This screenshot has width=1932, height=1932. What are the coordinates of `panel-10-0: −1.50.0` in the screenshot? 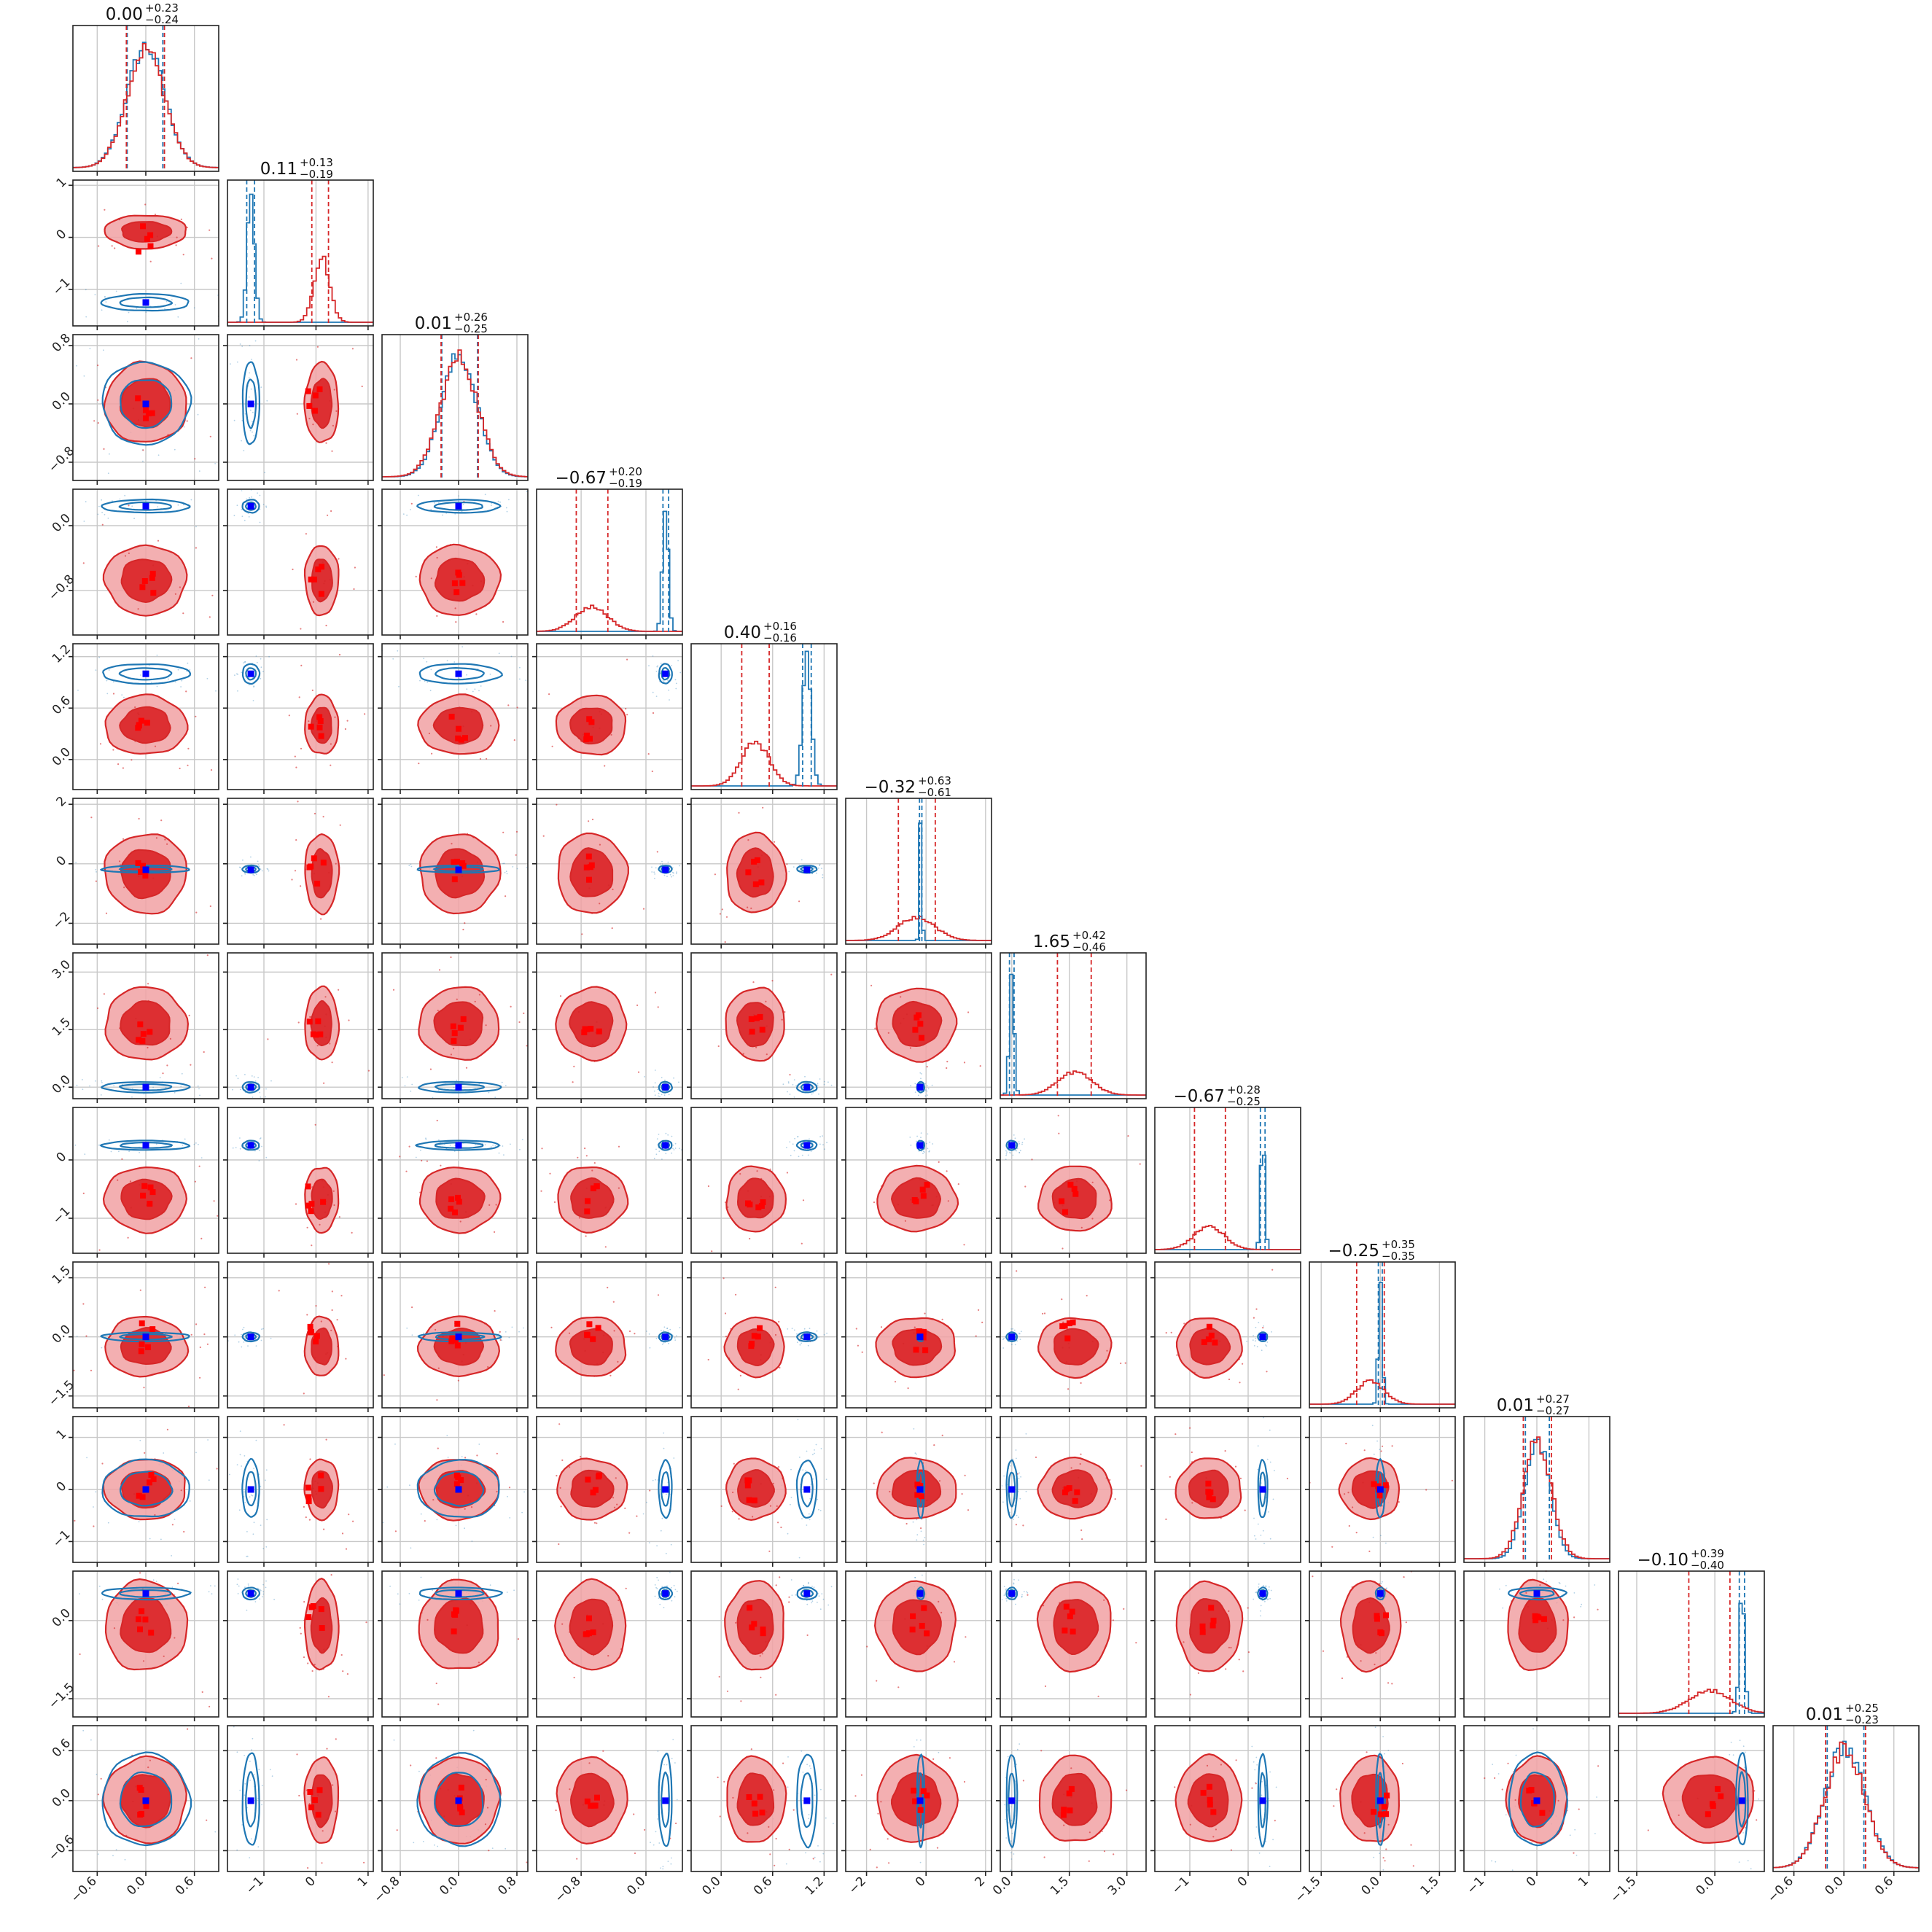 It's located at (132, 1645).